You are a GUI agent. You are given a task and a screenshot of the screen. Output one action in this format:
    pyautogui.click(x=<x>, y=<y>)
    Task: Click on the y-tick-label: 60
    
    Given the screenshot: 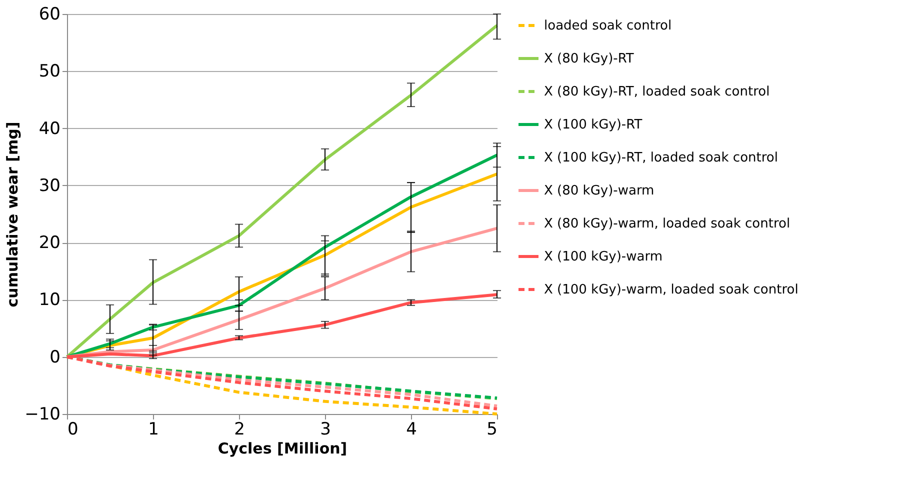 What is the action you would take?
    pyautogui.click(x=49, y=14)
    